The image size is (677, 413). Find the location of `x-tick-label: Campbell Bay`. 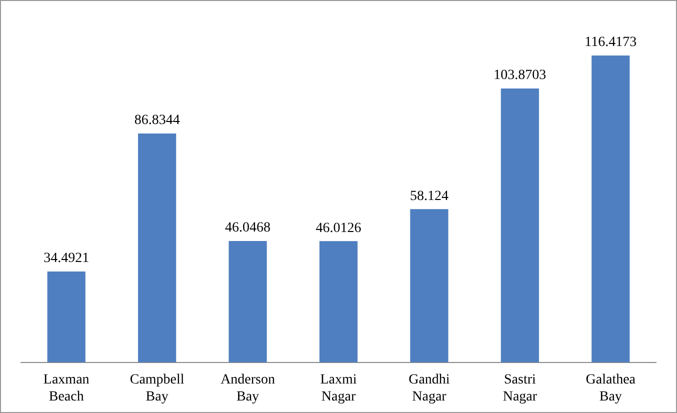

x-tick-label: Campbell Bay is located at coordinates (157, 388).